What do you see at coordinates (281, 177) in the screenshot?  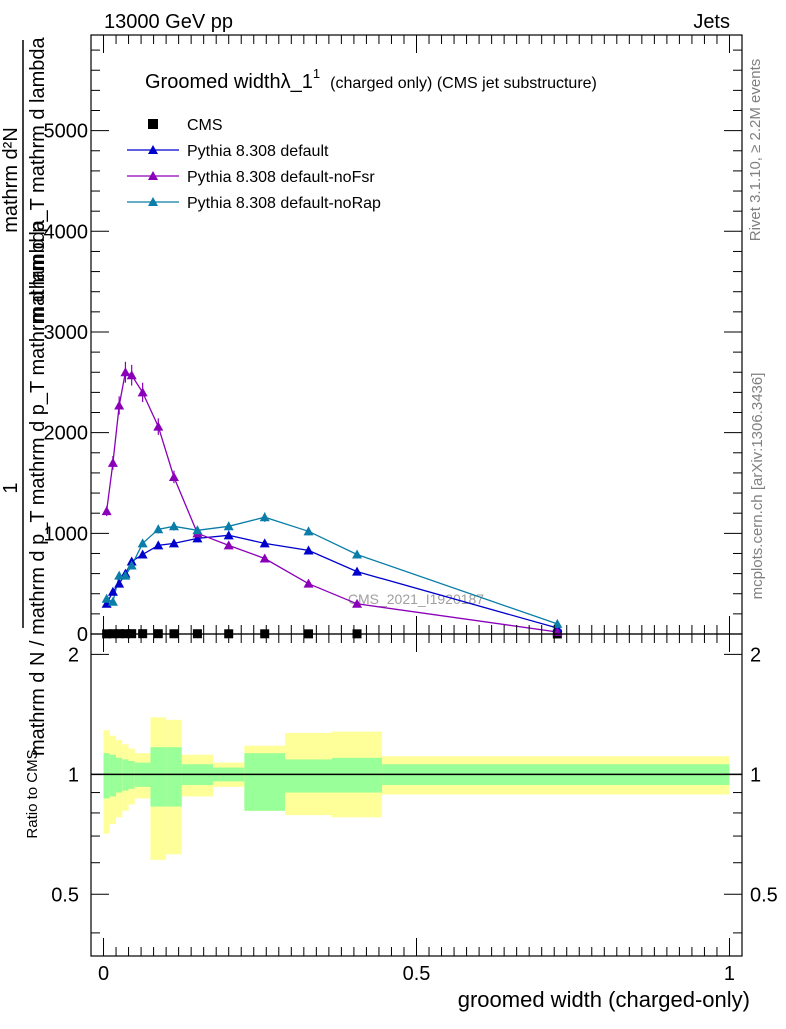 I see `legend-label: Pythia 8.308 default-noFsr` at bounding box center [281, 177].